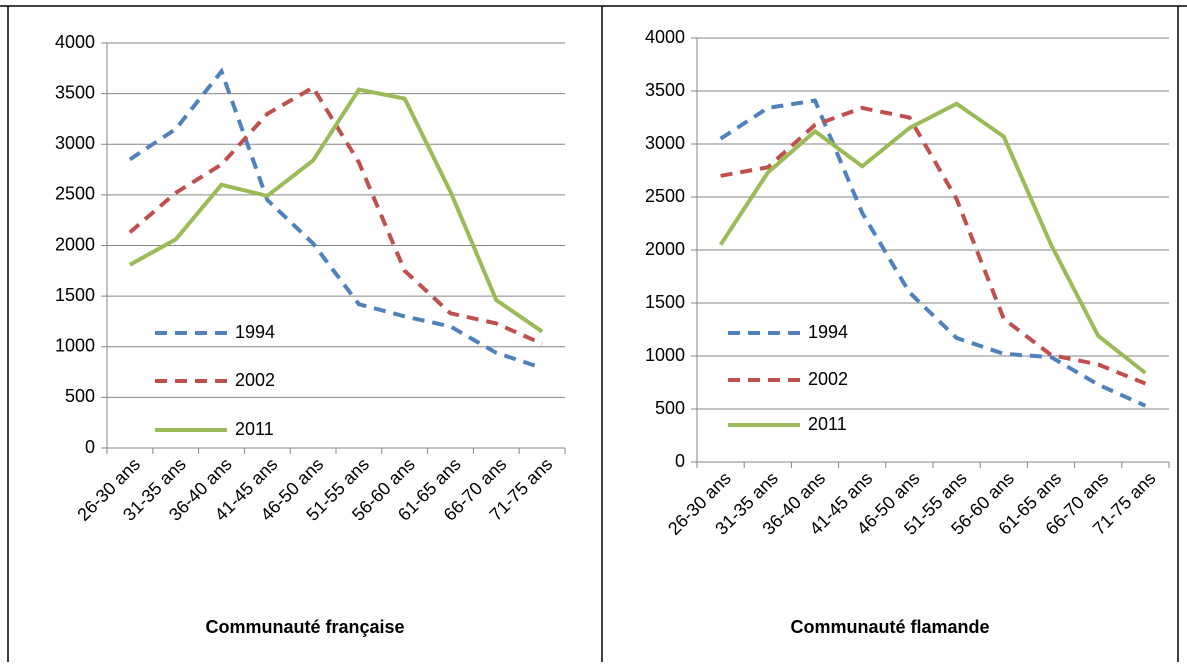 This screenshot has width=1187, height=666. Describe the element at coordinates (304, 627) in the screenshot. I see `chart-title: Communauté française` at that location.